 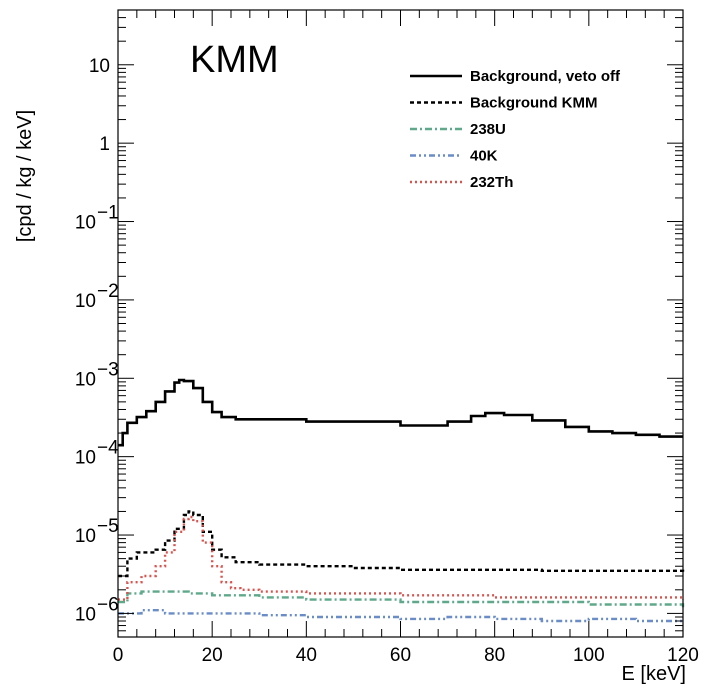 What do you see at coordinates (108, 291) in the screenshot?
I see `y-tick-exponent: −2` at bounding box center [108, 291].